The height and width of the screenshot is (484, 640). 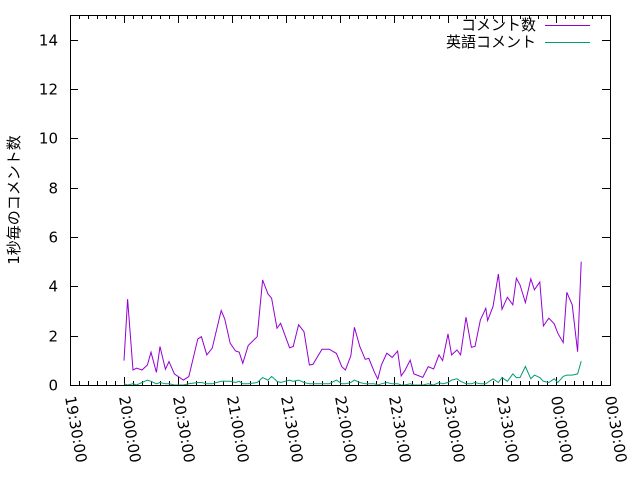 What do you see at coordinates (129, 429) in the screenshot?
I see `x-tick-label: 20:00:00` at bounding box center [129, 429].